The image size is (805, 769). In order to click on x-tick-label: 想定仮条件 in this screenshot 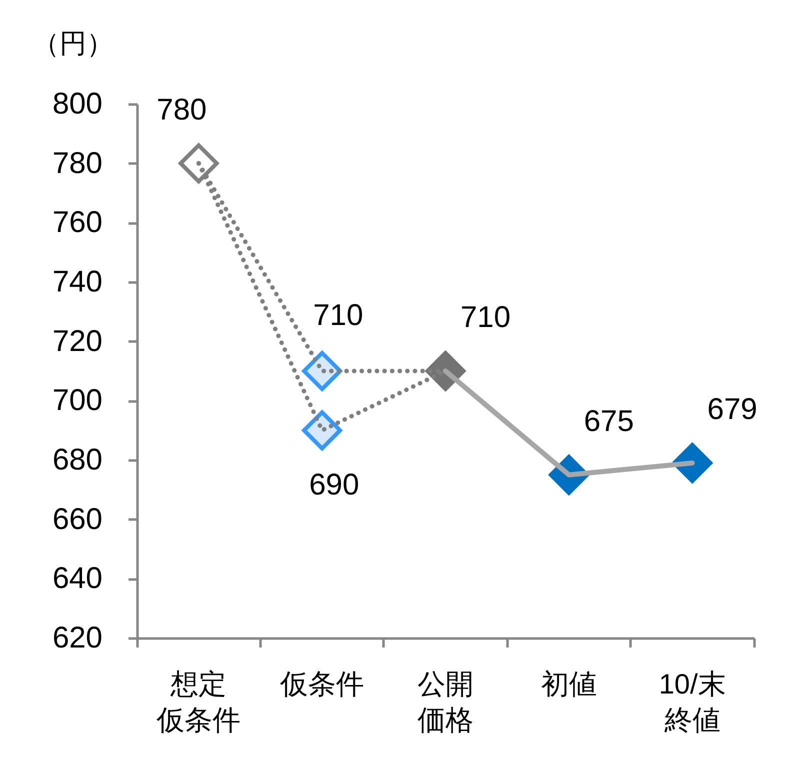, I will do `click(198, 702)`.